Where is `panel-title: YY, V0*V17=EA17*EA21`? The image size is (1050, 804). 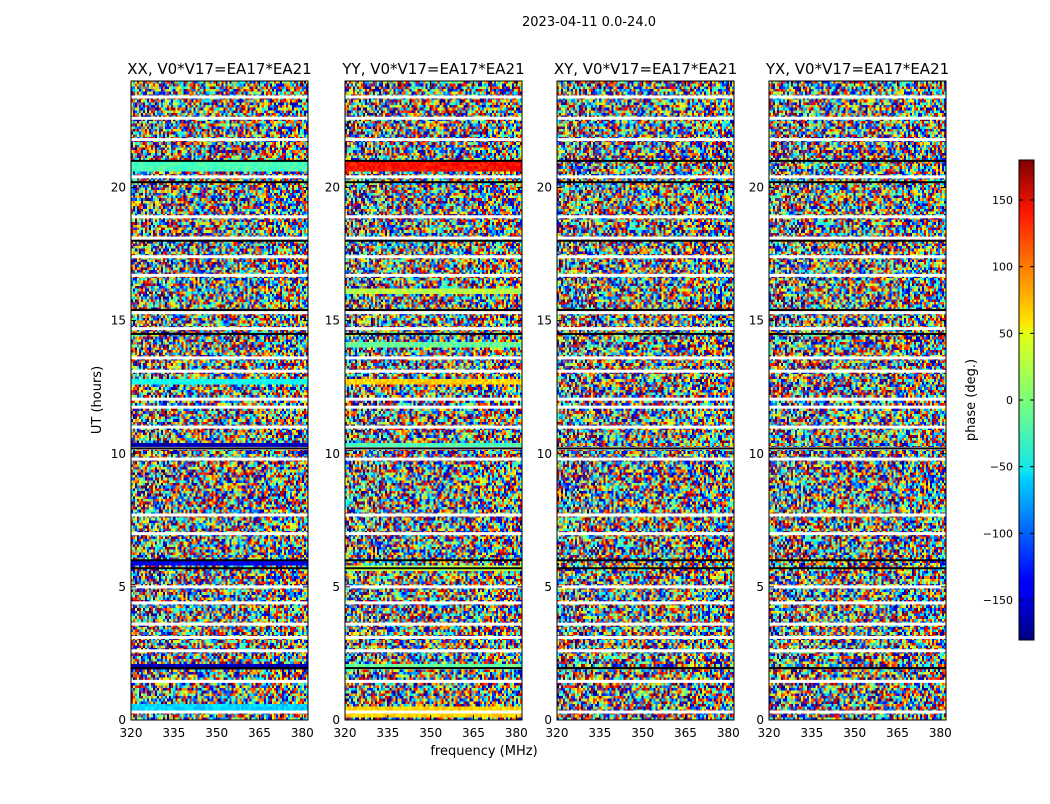
panel-title: YY, V0*V17=EA17*EA21 is located at coordinates (432, 69).